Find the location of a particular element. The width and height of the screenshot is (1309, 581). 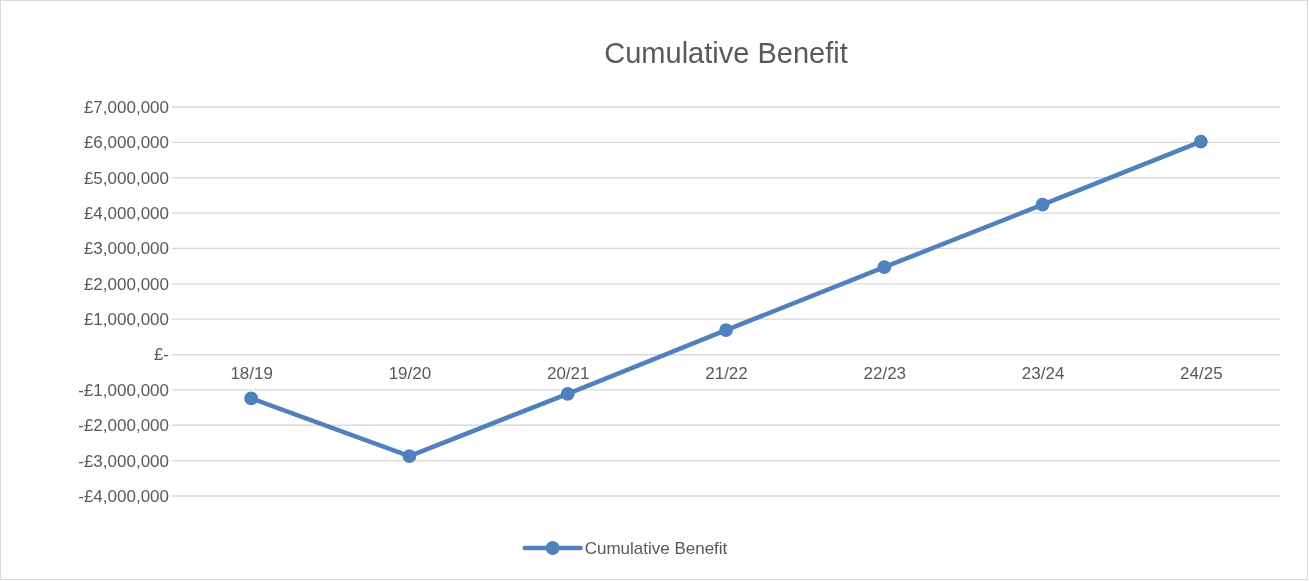

y-tick-label: -£4,000,000 is located at coordinates (123, 496).